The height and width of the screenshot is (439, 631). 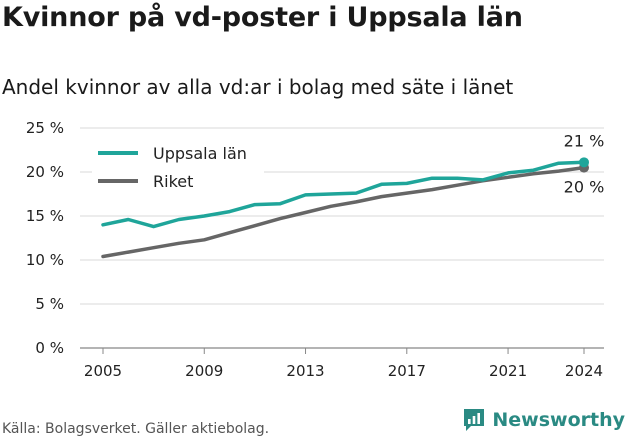 I want to click on y-tick-label: 20 %, so click(x=45, y=172).